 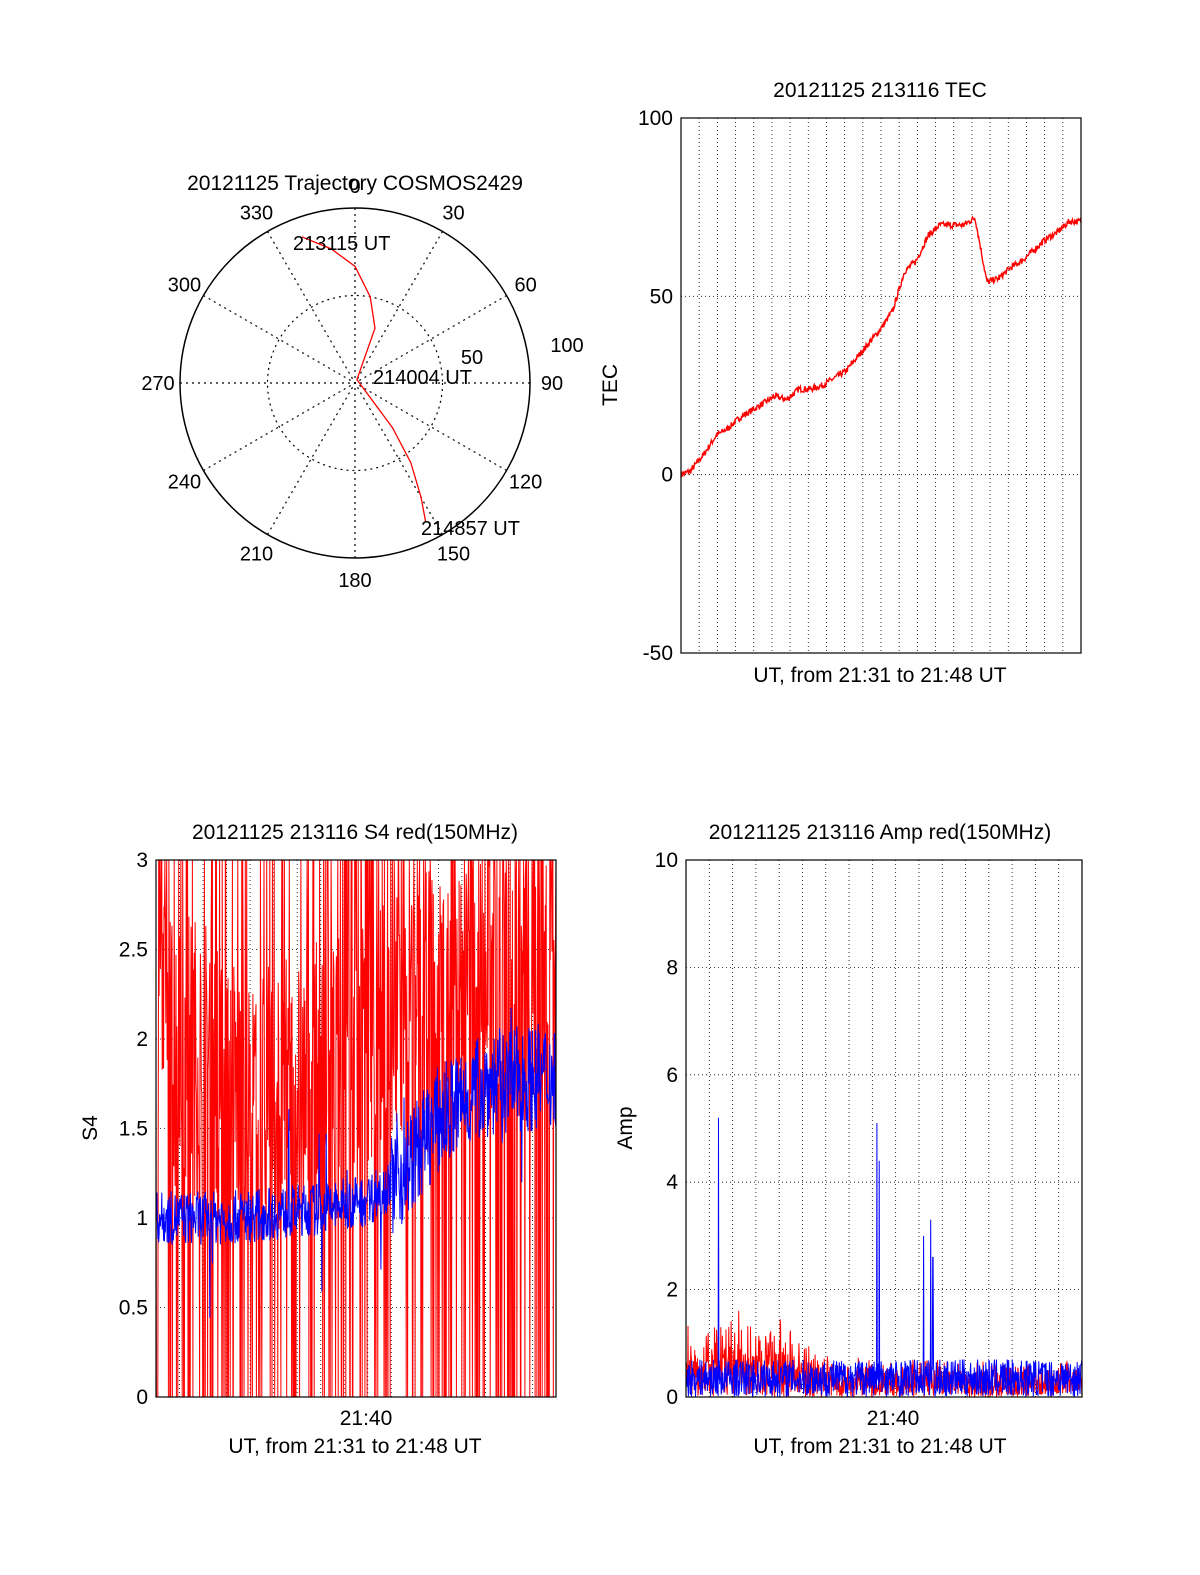 I want to click on s4-ylabel: S4, so click(x=90, y=1128).